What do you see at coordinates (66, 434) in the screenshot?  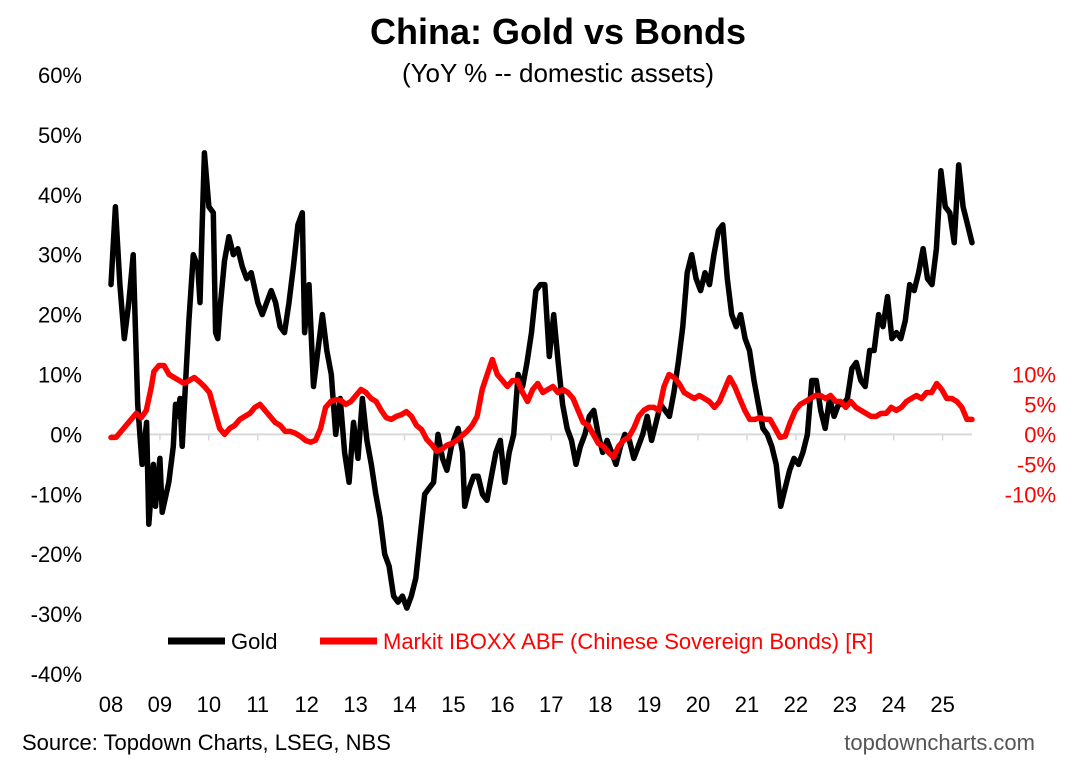 I see `left-tick-label: 0%` at bounding box center [66, 434].